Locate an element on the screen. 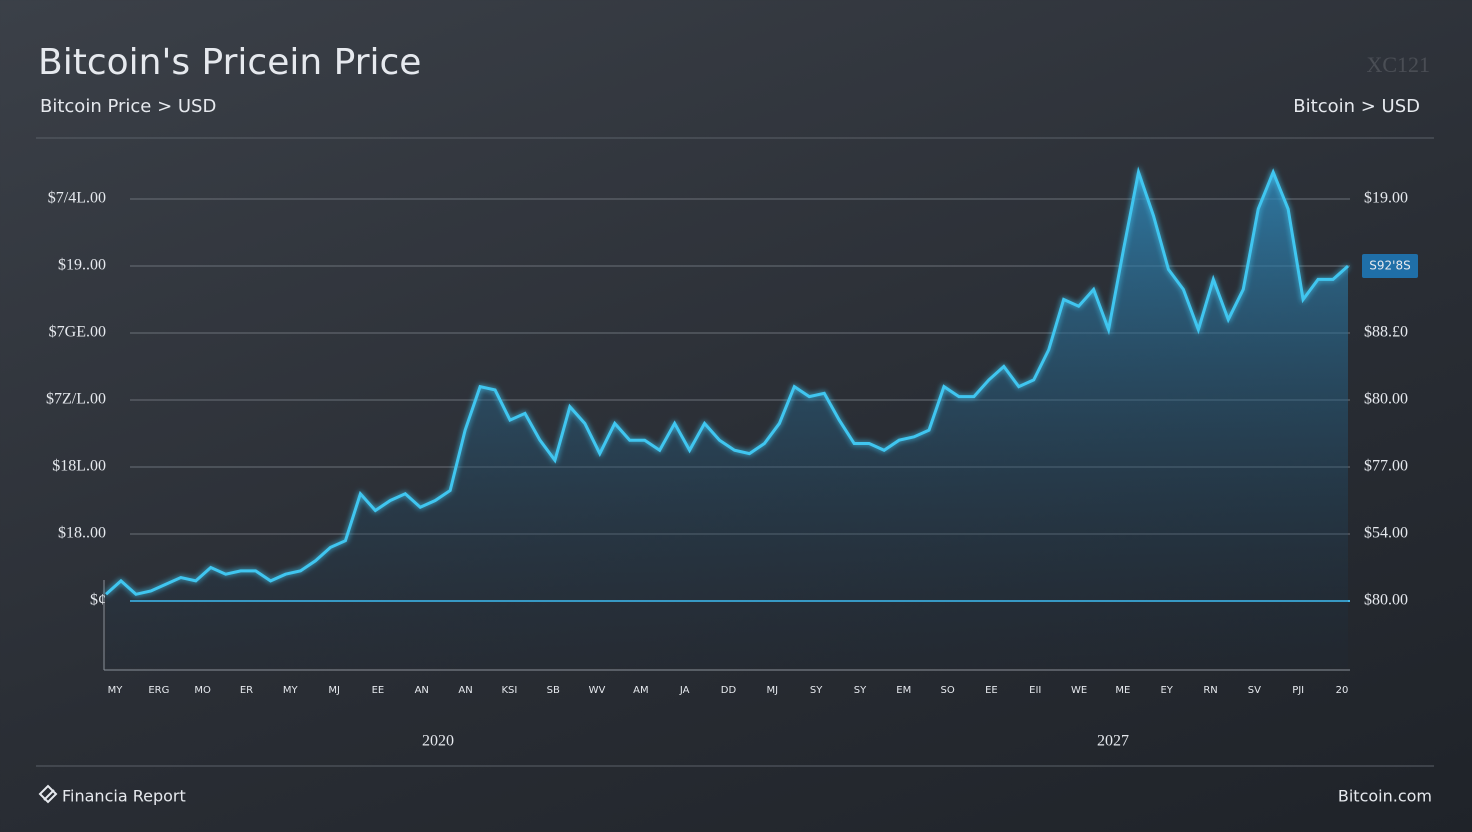 This screenshot has width=1472, height=832. y-tick-label: $7/4L.00 is located at coordinates (77, 198).